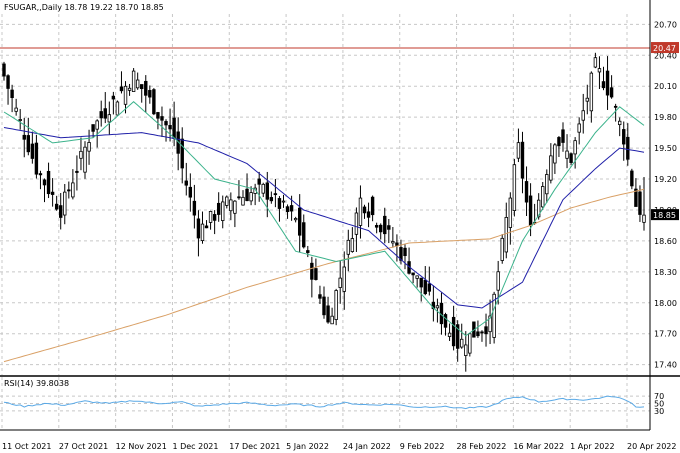 This screenshot has height=453, width=680. Describe the element at coordinates (651, 446) in the screenshot. I see `date-tick-label: 20 Apr 2022` at that location.